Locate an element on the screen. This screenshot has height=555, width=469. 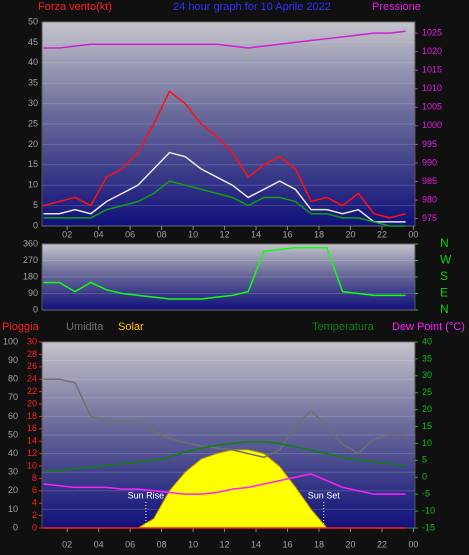
y-tick-label: 30 is located at coordinates (13, 472).